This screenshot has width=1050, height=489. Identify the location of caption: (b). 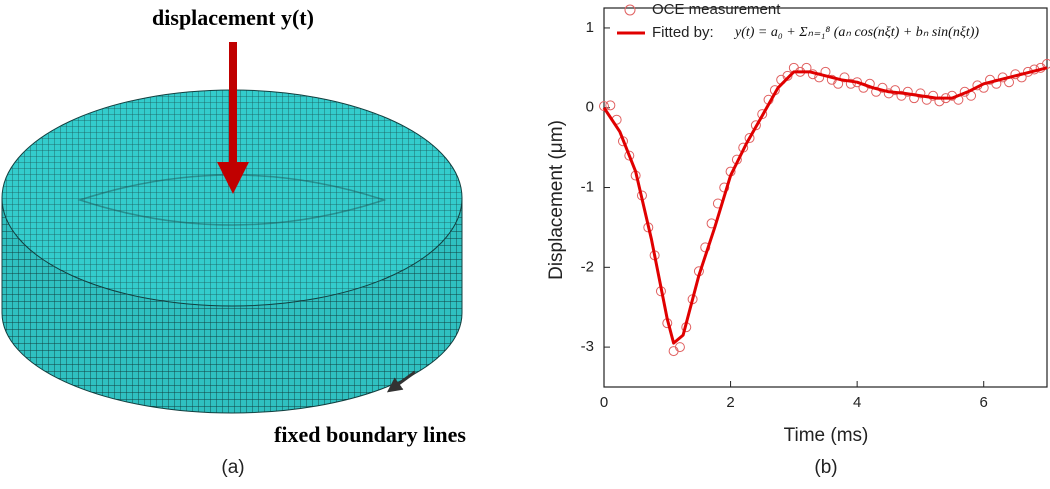
(825, 467).